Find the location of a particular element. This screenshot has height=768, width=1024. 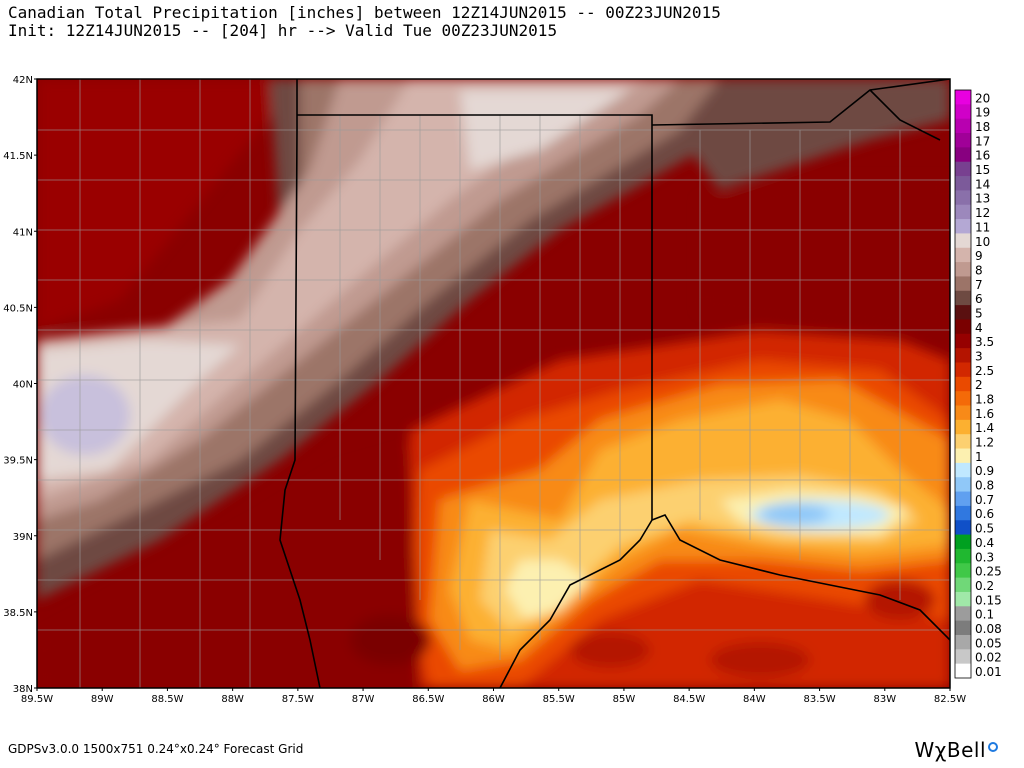

legend-label: 18 is located at coordinates (982, 127).